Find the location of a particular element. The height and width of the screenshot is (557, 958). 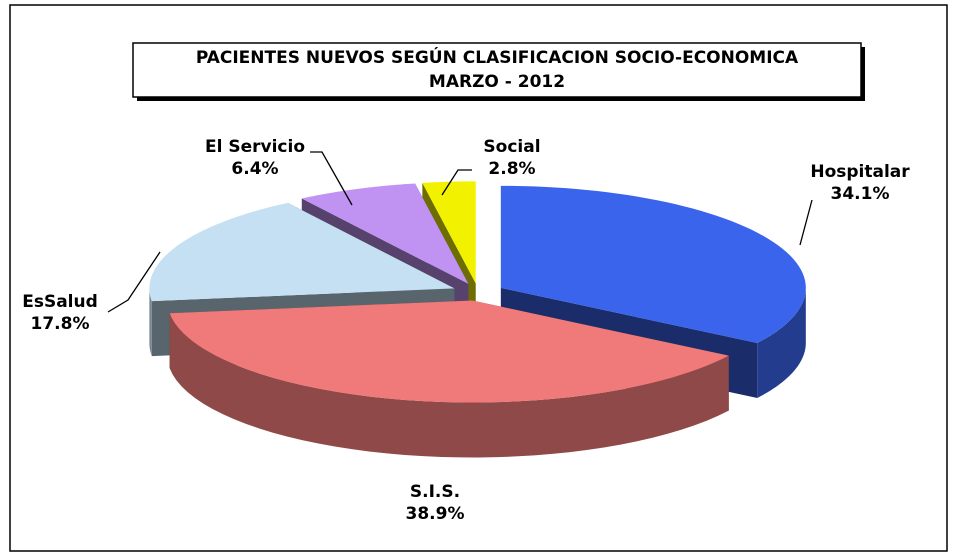

slice-label: S.I.S. is located at coordinates (435, 492).